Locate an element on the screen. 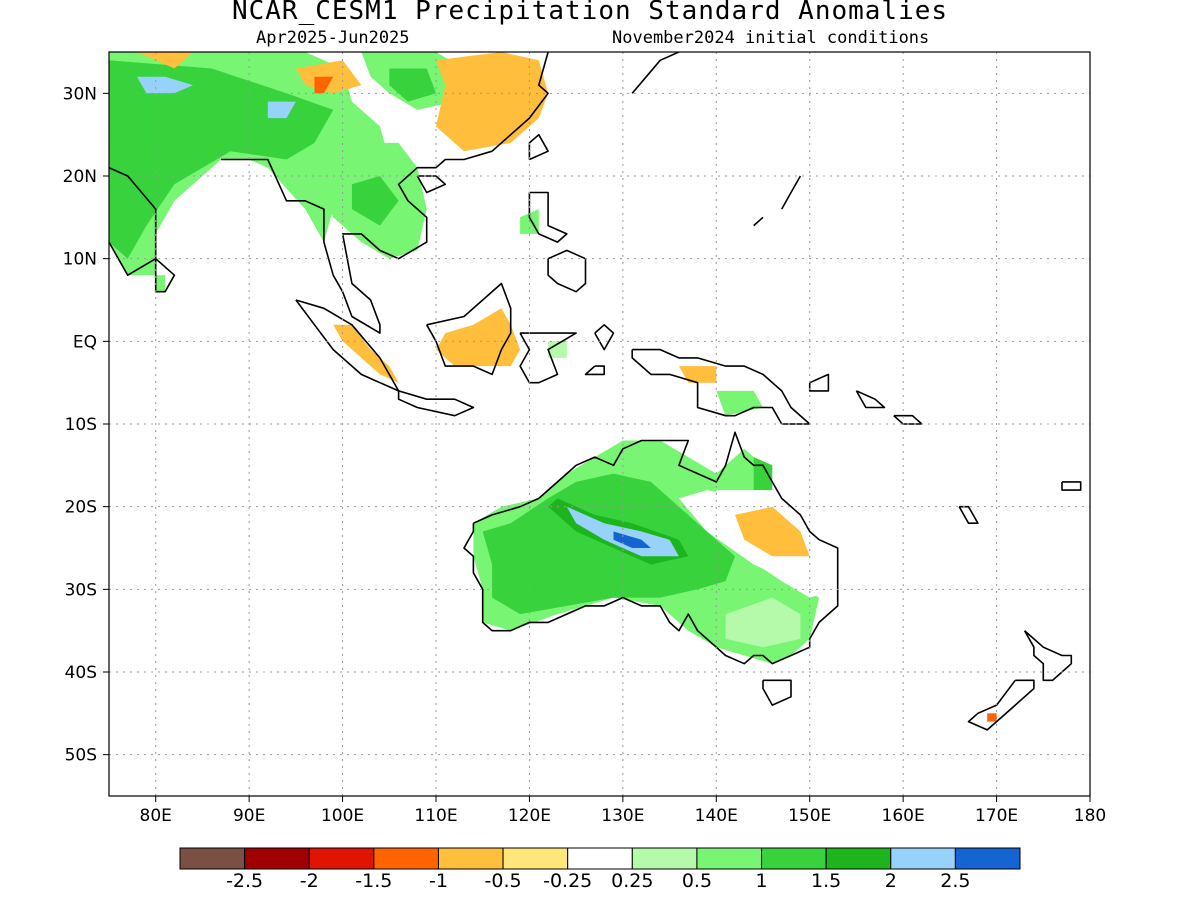 The image size is (1200, 900). lon-tick-label: 150E is located at coordinates (809, 816).